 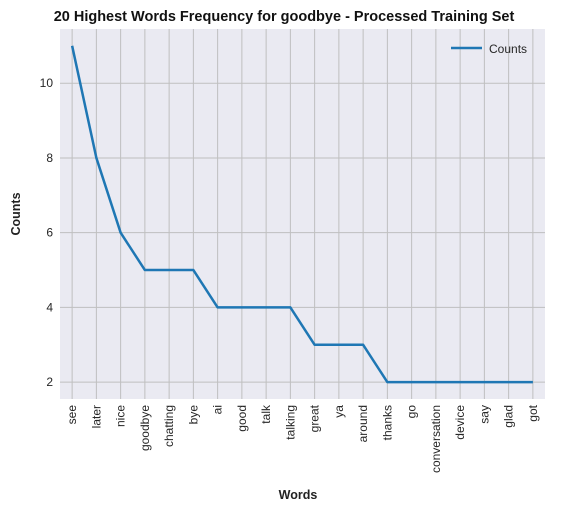 I want to click on legend: Counts, so click(x=489, y=49).